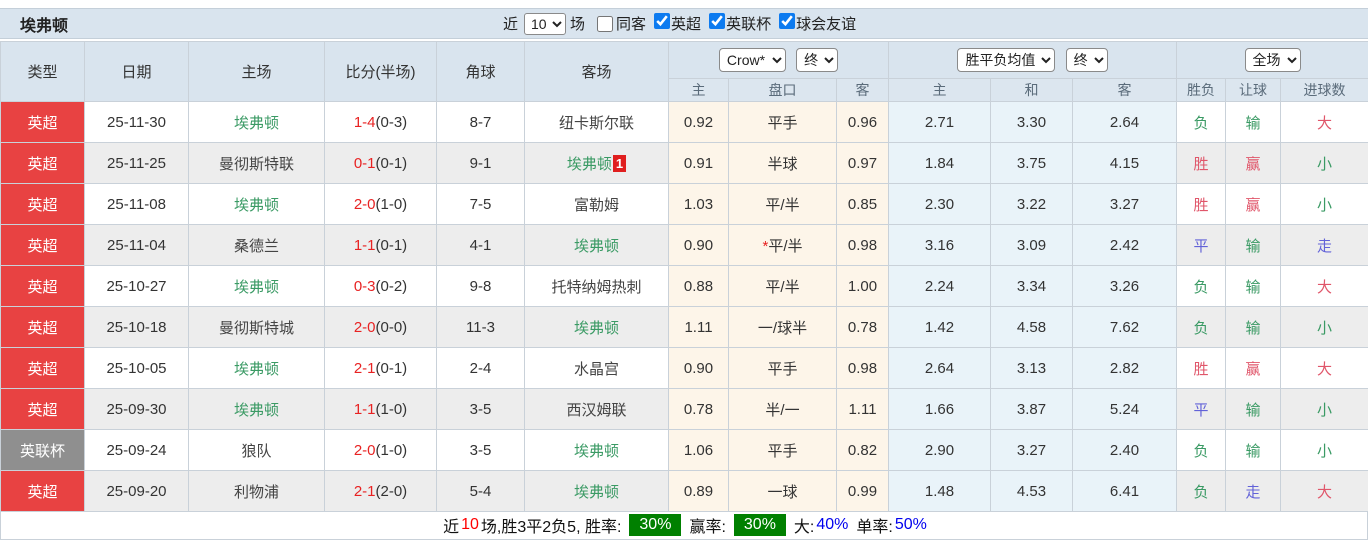 The height and width of the screenshot is (540, 1368). I want to click on premier-league-label: 英超, so click(686, 24).